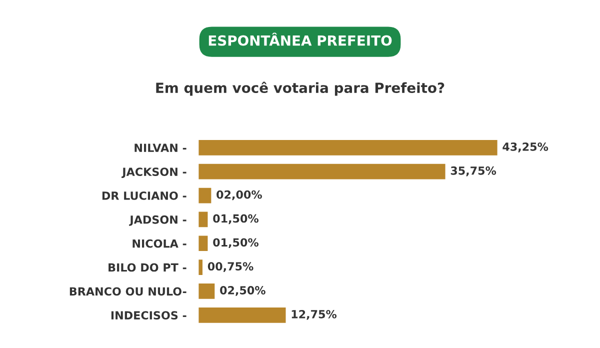 Image resolution: width=600 pixels, height=348 pixels. What do you see at coordinates (525, 147) in the screenshot?
I see `data-label: 43,25%` at bounding box center [525, 147].